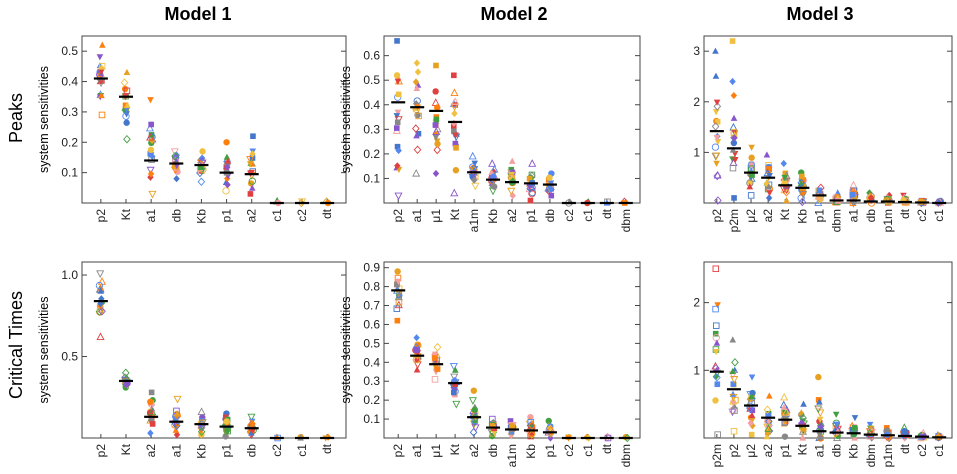 The height and width of the screenshot is (474, 957). I want to click on category-label-a1m: a1m, so click(512, 455).